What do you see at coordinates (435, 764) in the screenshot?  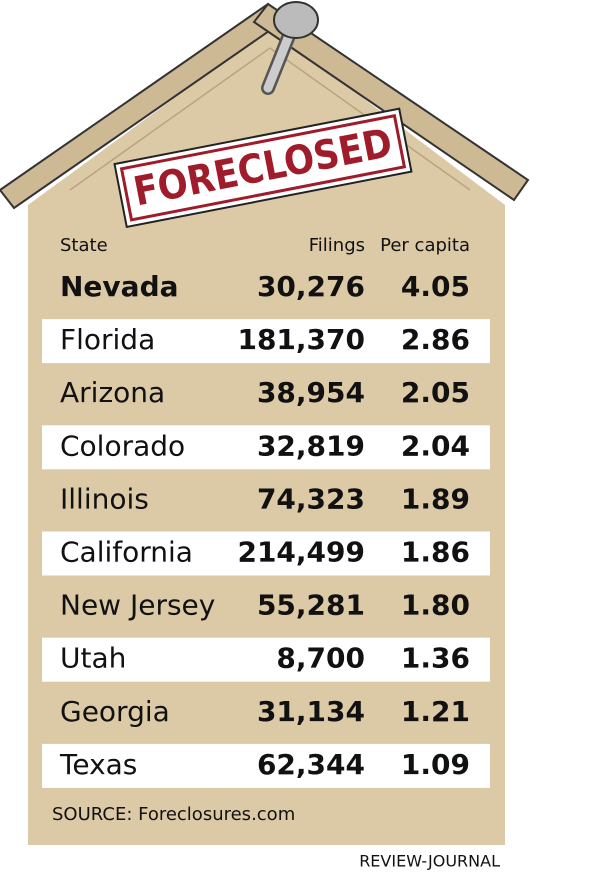 I see `table-cell: 1.09` at bounding box center [435, 764].